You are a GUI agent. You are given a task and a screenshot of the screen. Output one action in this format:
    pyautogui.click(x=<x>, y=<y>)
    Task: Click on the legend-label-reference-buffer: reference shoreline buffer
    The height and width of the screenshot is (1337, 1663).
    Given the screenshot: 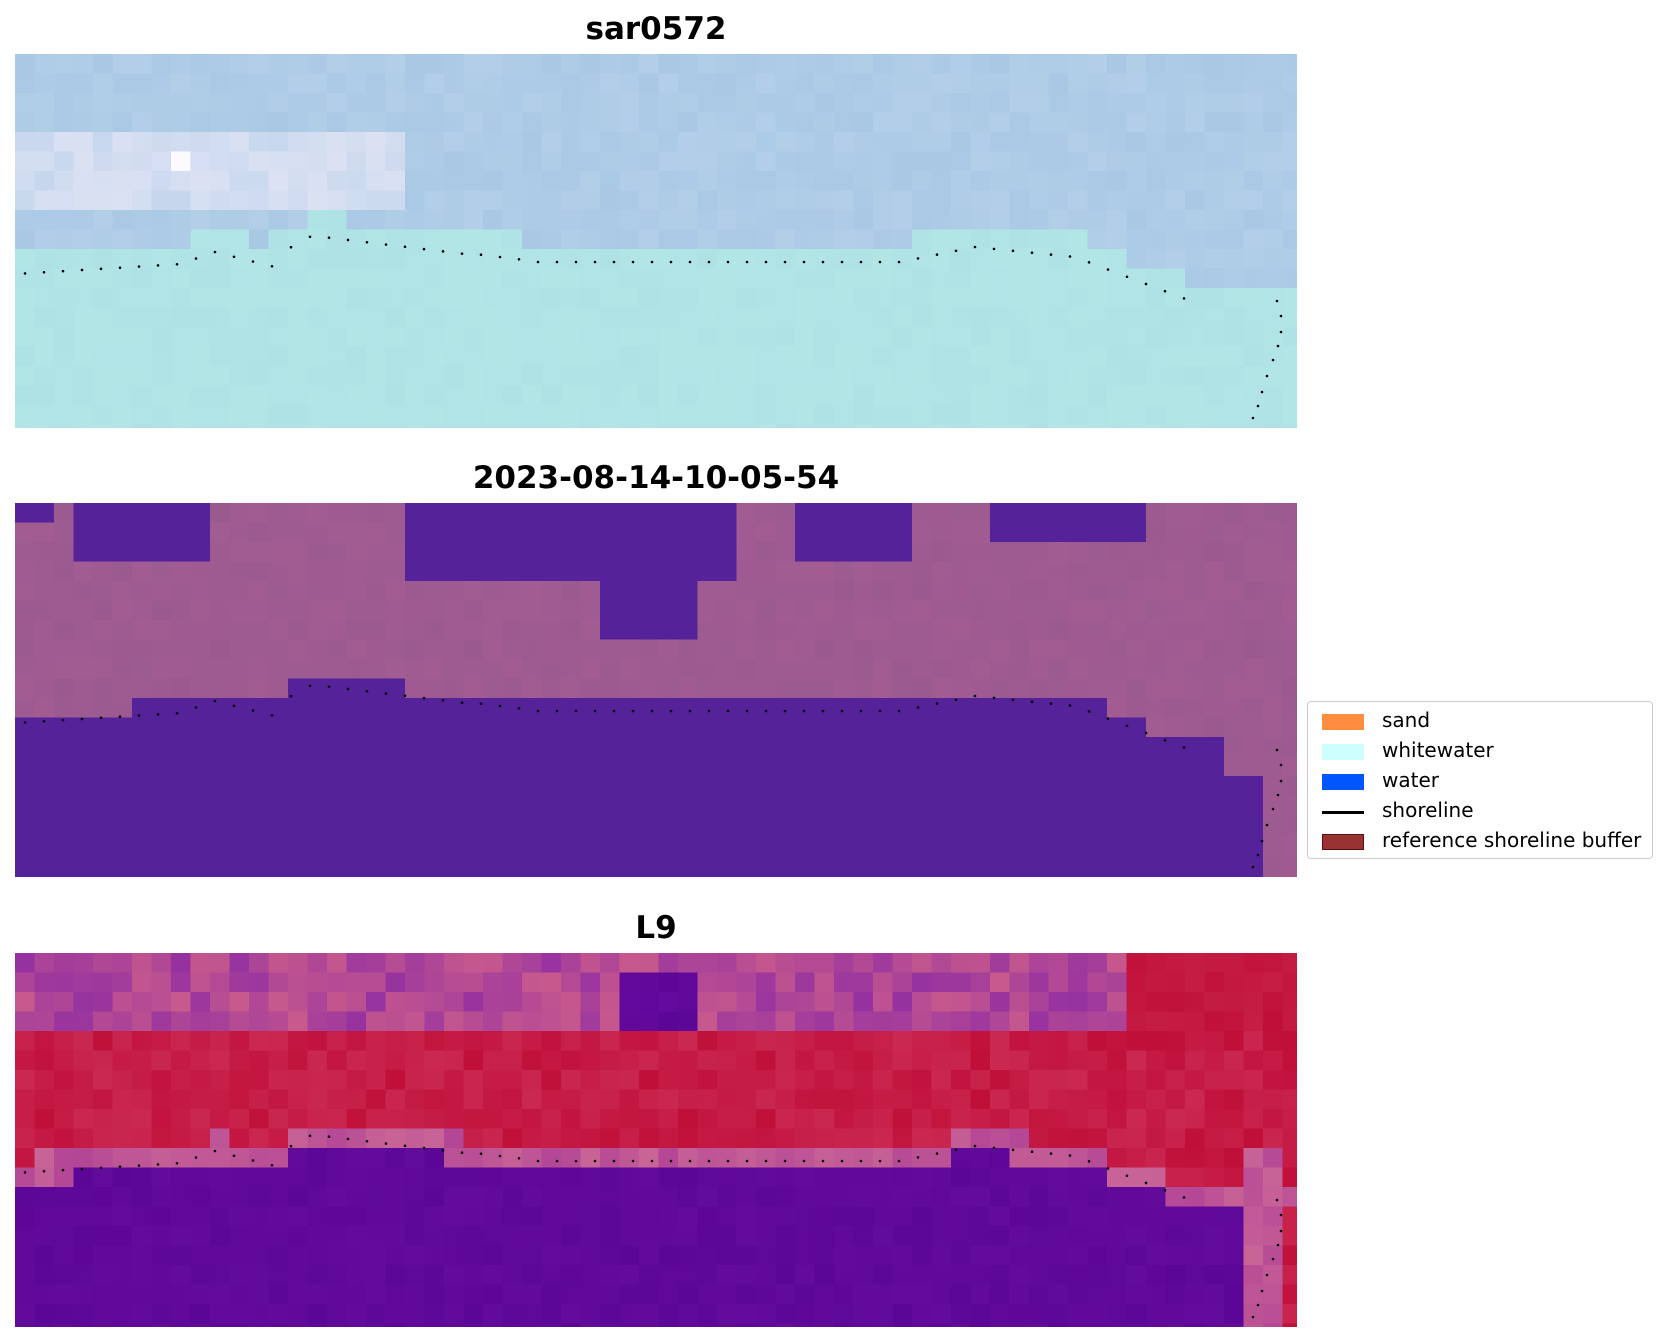 What is the action you would take?
    pyautogui.click(x=1512, y=840)
    